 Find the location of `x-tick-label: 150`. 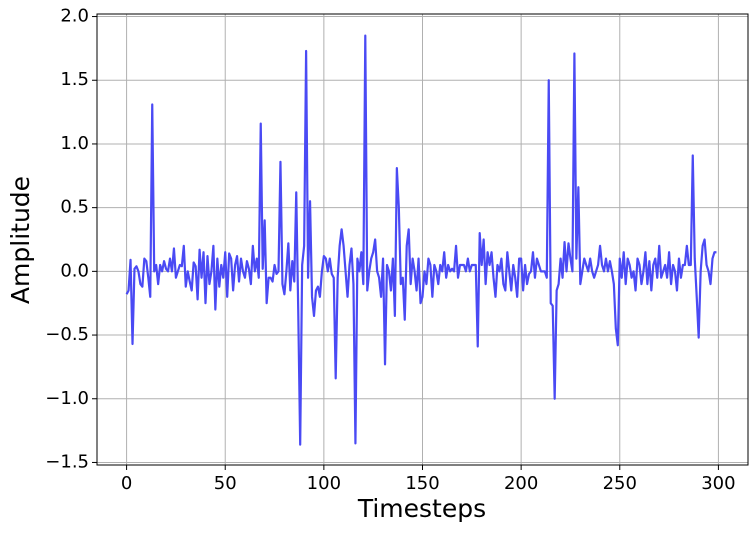

x-tick-label: 150 is located at coordinates (422, 483).